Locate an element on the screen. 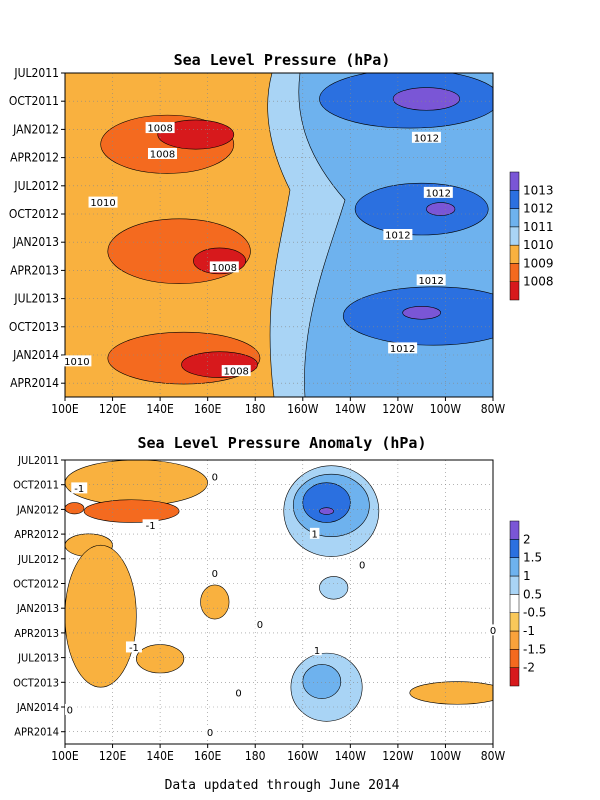  x-tick-label: 160W is located at coordinates (303, 756).